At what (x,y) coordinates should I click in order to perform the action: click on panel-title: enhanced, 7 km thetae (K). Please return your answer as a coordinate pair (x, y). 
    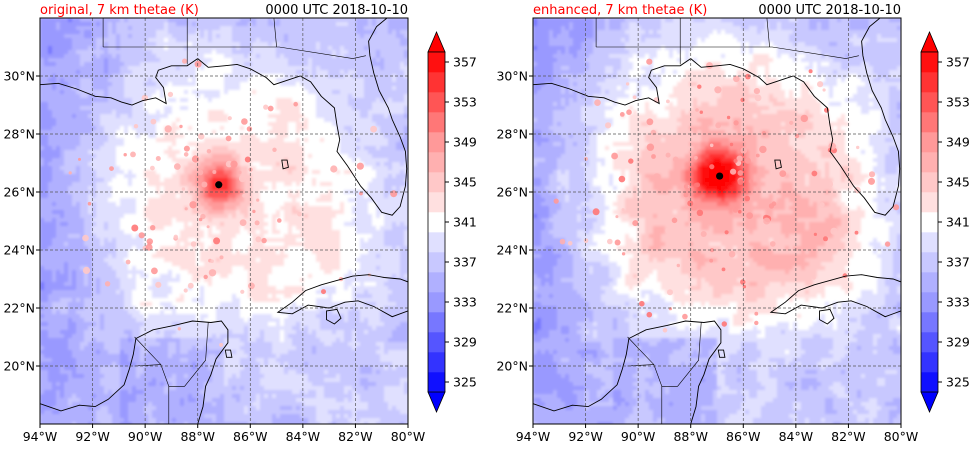
    Looking at the image, I should click on (620, 10).